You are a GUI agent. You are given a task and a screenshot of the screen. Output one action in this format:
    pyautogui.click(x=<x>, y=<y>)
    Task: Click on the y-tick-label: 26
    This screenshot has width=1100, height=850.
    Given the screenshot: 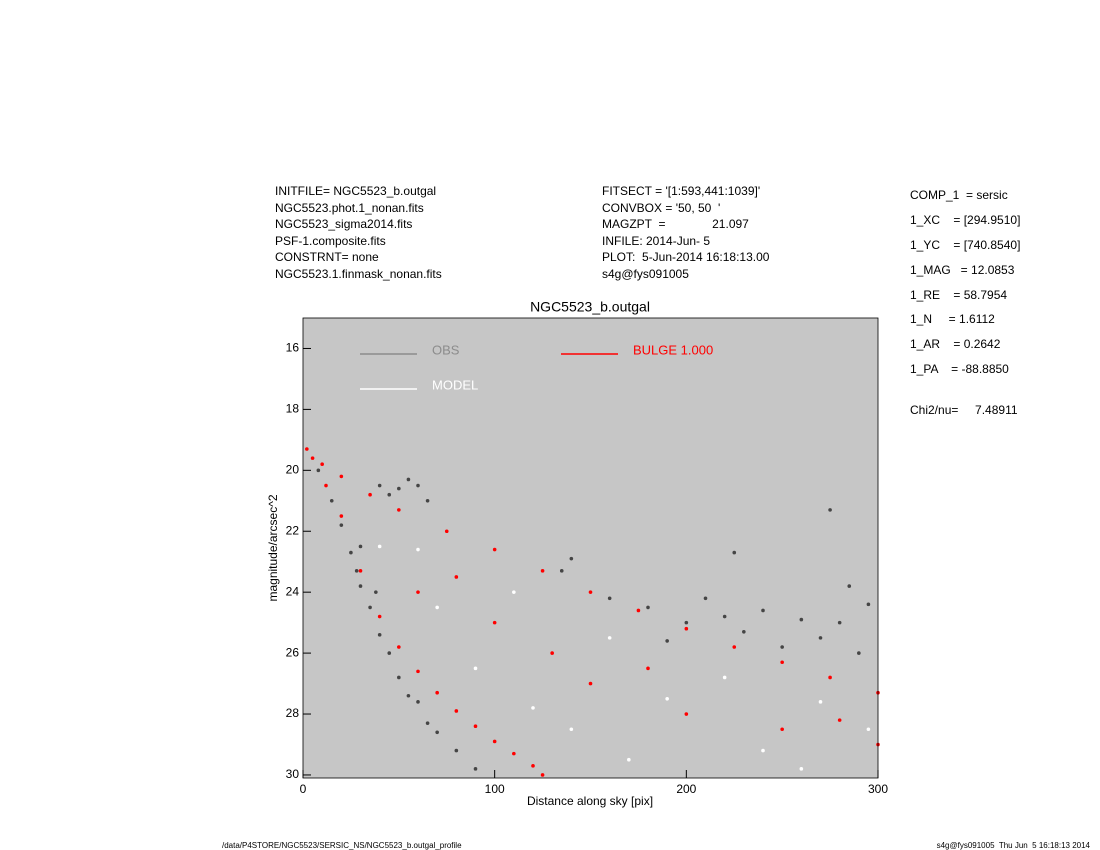 What is the action you would take?
    pyautogui.click(x=293, y=652)
    